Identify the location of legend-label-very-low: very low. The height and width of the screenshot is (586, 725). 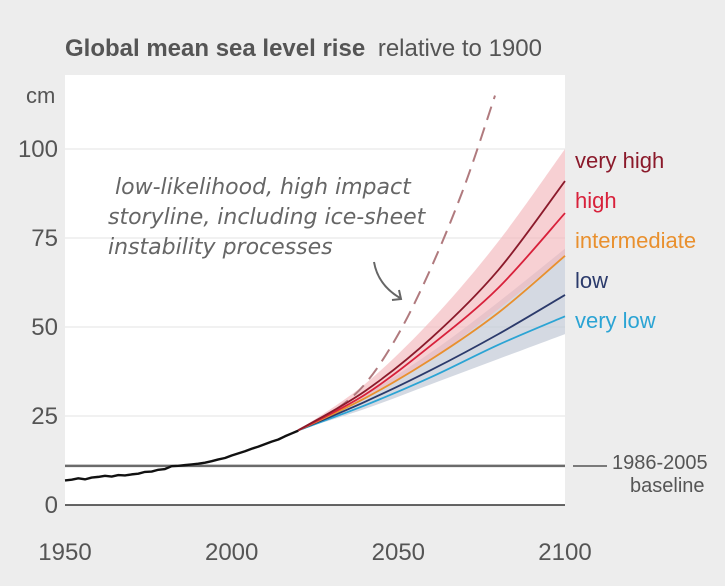
(615, 320).